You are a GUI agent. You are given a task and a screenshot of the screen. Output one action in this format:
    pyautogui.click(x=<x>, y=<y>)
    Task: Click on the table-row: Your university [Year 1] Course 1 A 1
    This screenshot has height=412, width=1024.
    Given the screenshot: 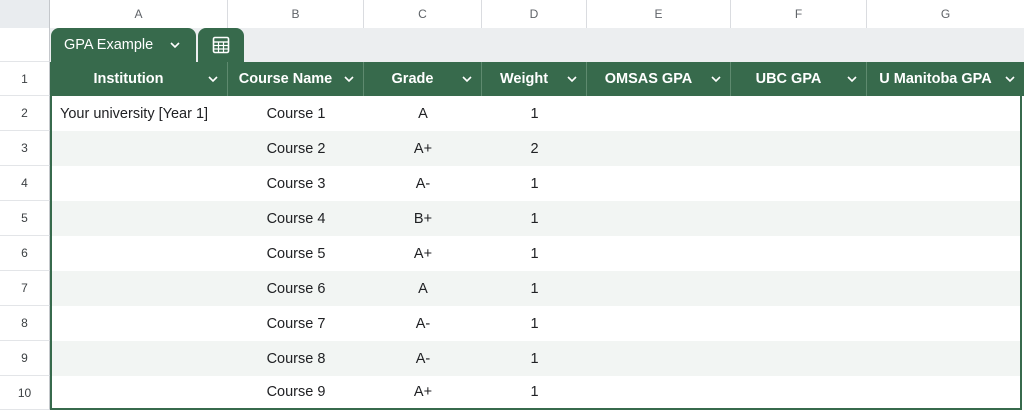 What is the action you would take?
    pyautogui.click(x=537, y=113)
    